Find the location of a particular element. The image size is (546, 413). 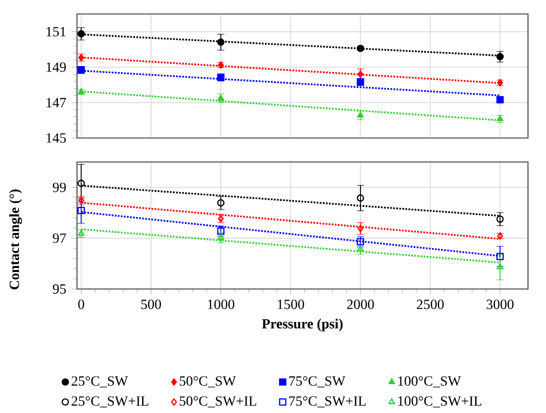

legend-label: 100°C_SW+IL is located at coordinates (440, 402).